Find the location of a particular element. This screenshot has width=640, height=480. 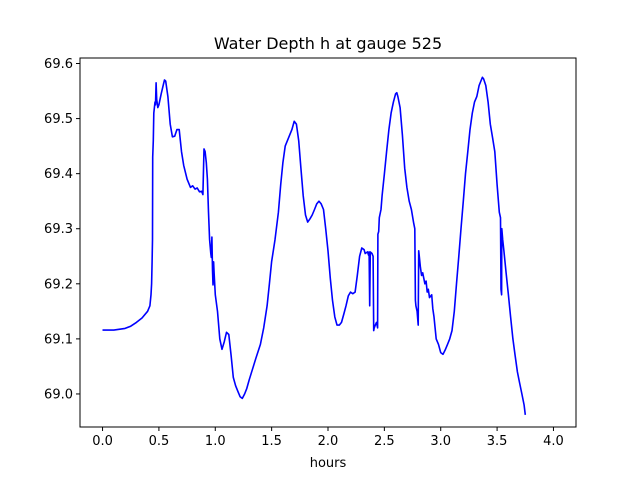

y-axis: 69.0 69.1 69.2 69.3 69.4 69.5 69.6 is located at coordinates (62, 229).